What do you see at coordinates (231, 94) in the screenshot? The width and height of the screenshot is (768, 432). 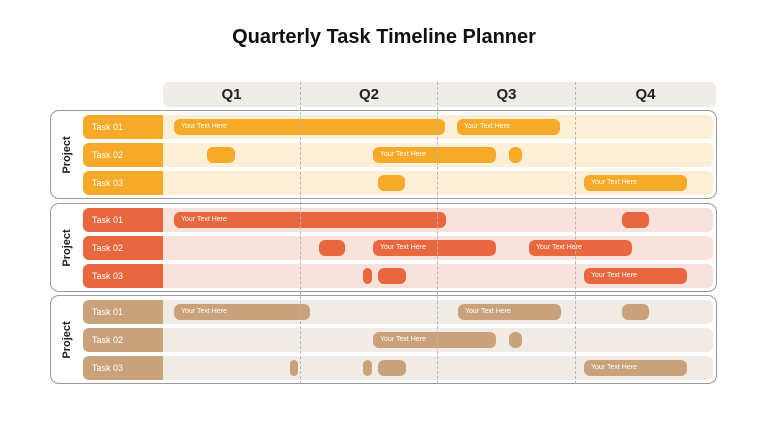 I see `quarter-label-q1: Q1` at bounding box center [231, 94].